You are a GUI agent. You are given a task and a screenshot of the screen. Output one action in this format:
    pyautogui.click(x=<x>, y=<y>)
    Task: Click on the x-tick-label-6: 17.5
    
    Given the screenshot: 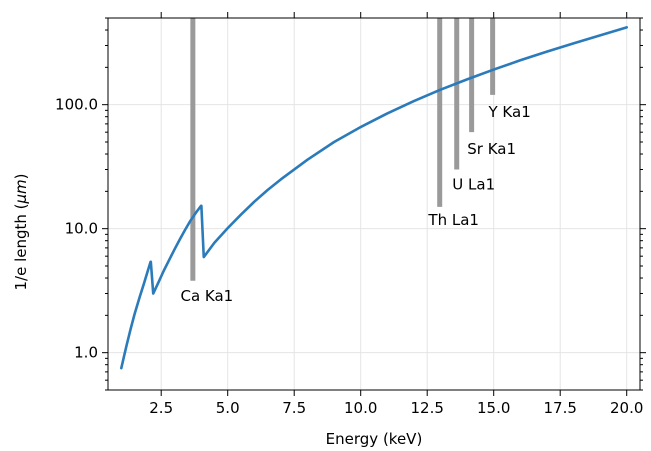 What is the action you would take?
    pyautogui.click(x=559, y=408)
    